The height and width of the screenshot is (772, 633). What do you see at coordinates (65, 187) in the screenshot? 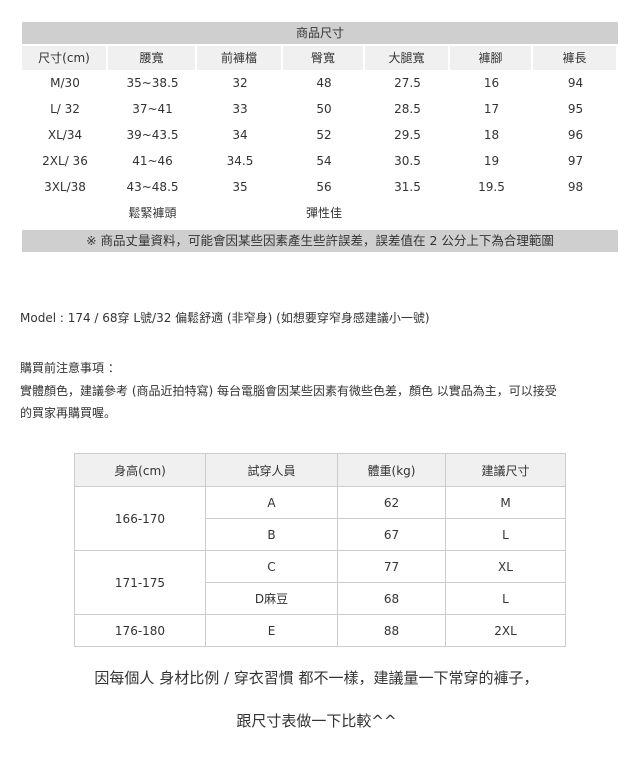
I see `size-cell: 3XL/38` at bounding box center [65, 187].